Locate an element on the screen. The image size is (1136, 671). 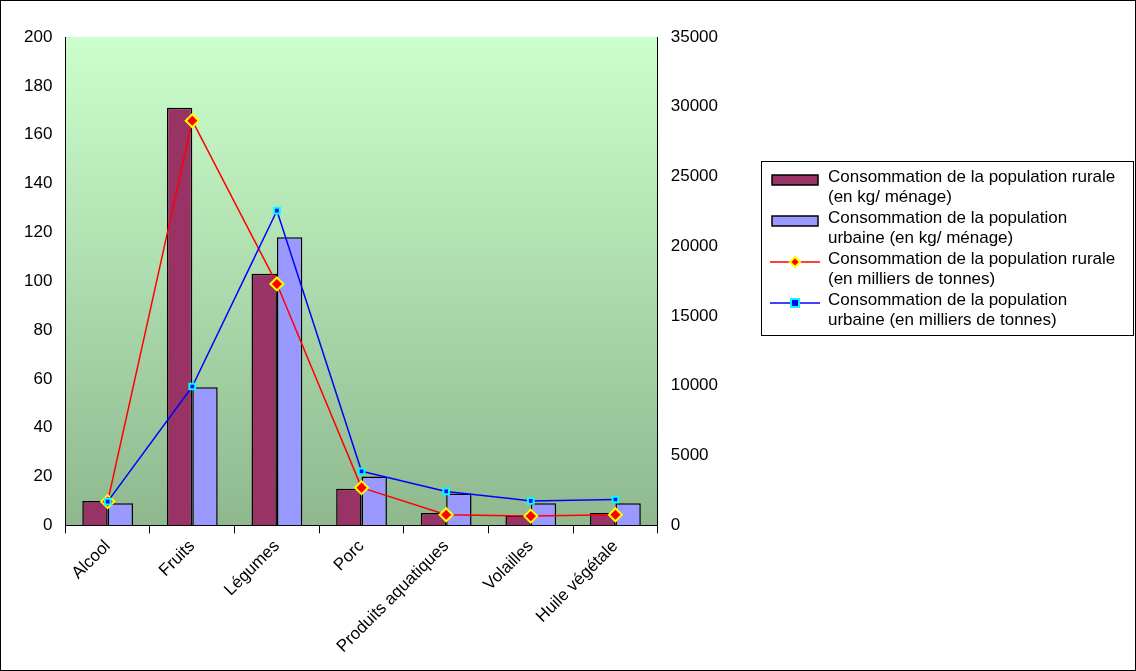
y-tick-label: 60 is located at coordinates (43, 378).